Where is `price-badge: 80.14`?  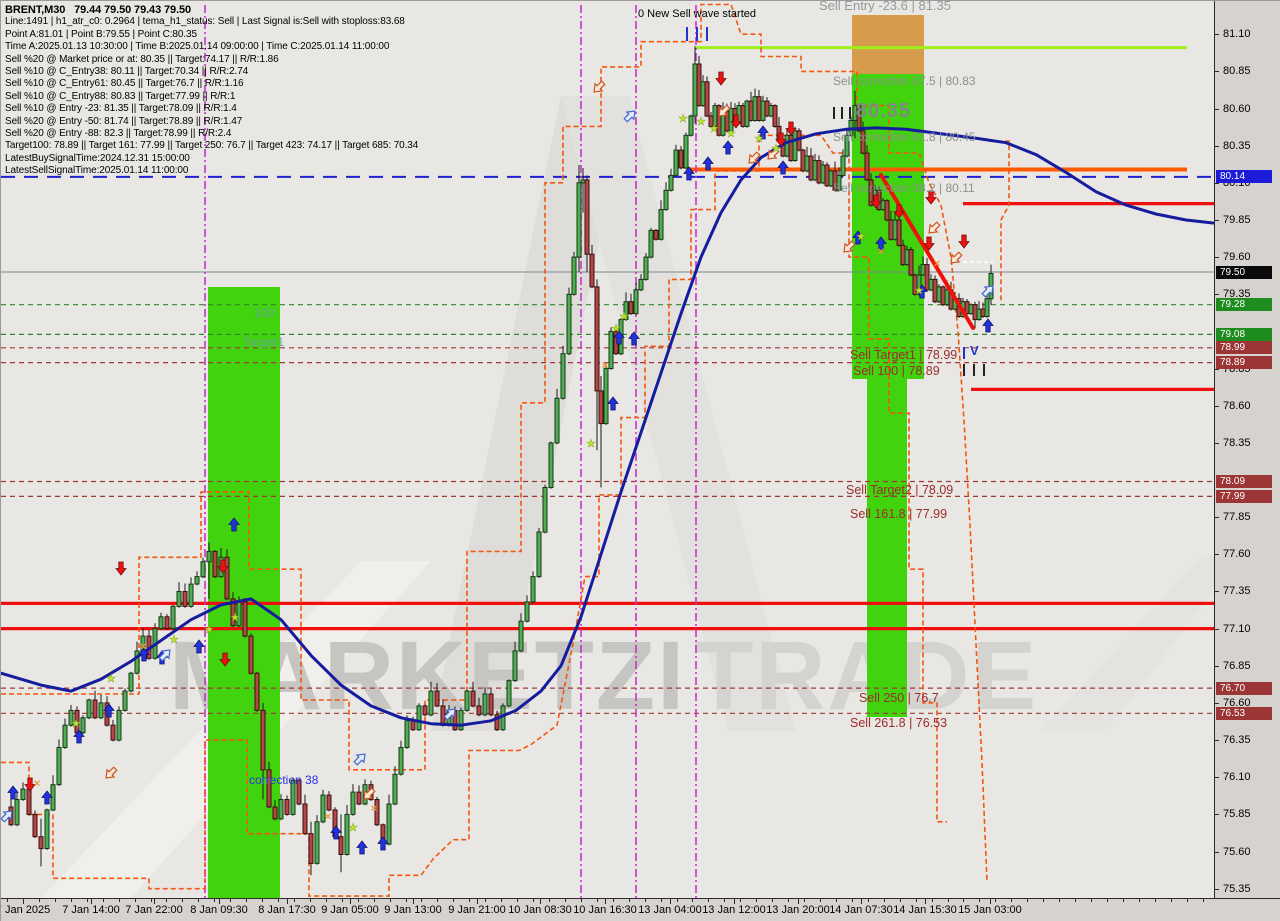 price-badge: 80.14 is located at coordinates (1244, 176).